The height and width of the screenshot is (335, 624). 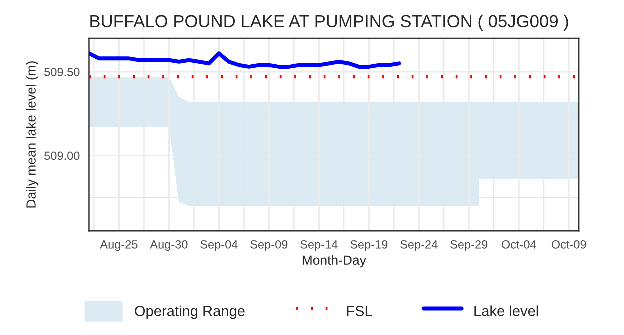 I want to click on x-axis-title: Month-Day, so click(x=334, y=261).